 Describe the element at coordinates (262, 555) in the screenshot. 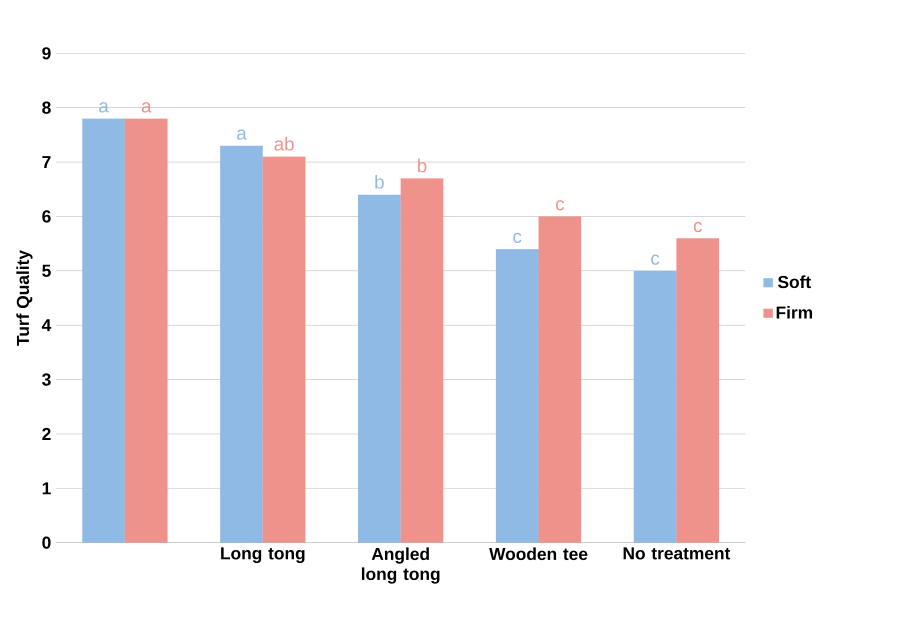

I see `x-tick-label: Long tong` at that location.